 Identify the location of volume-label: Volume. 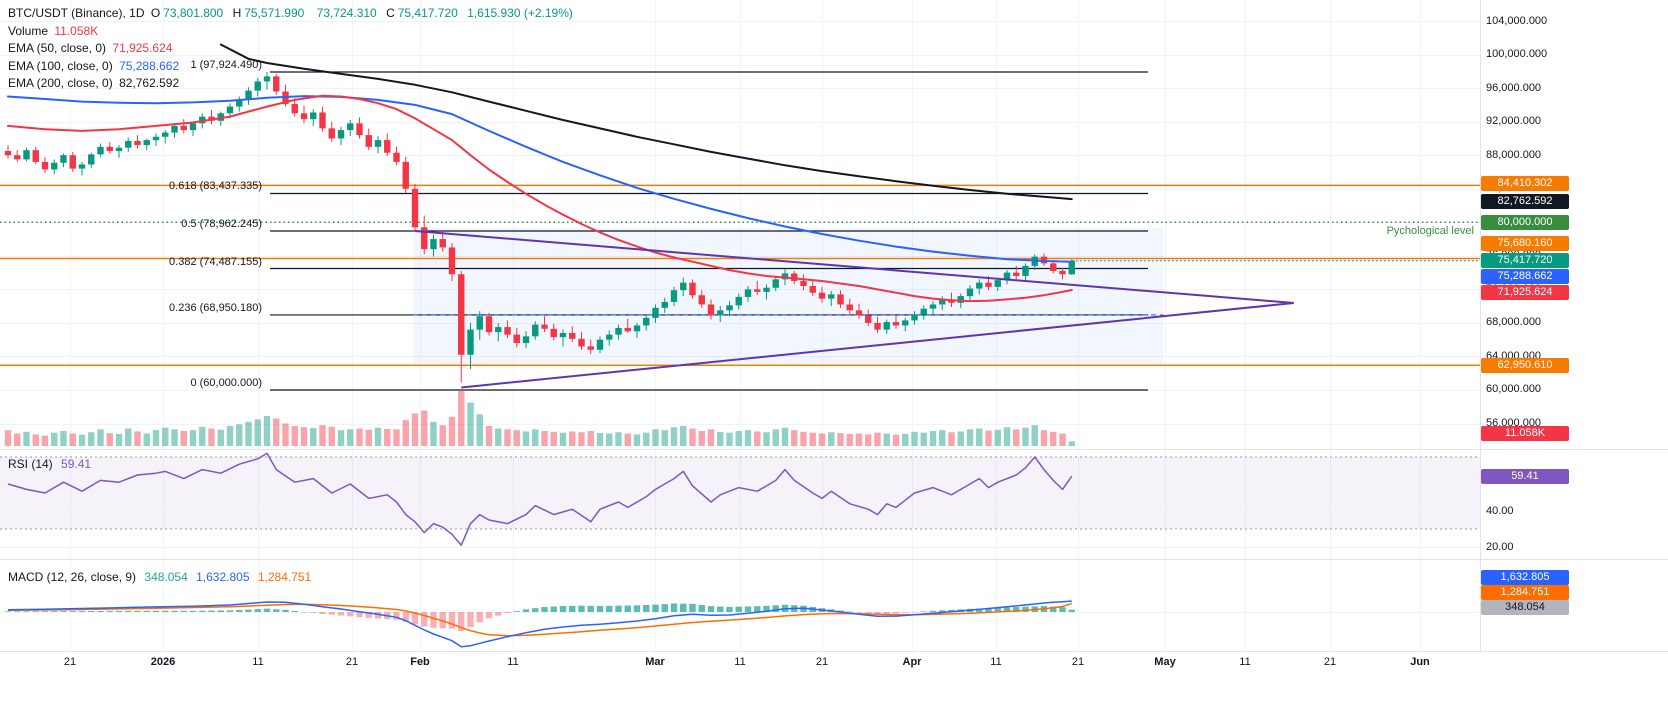
(28, 30).